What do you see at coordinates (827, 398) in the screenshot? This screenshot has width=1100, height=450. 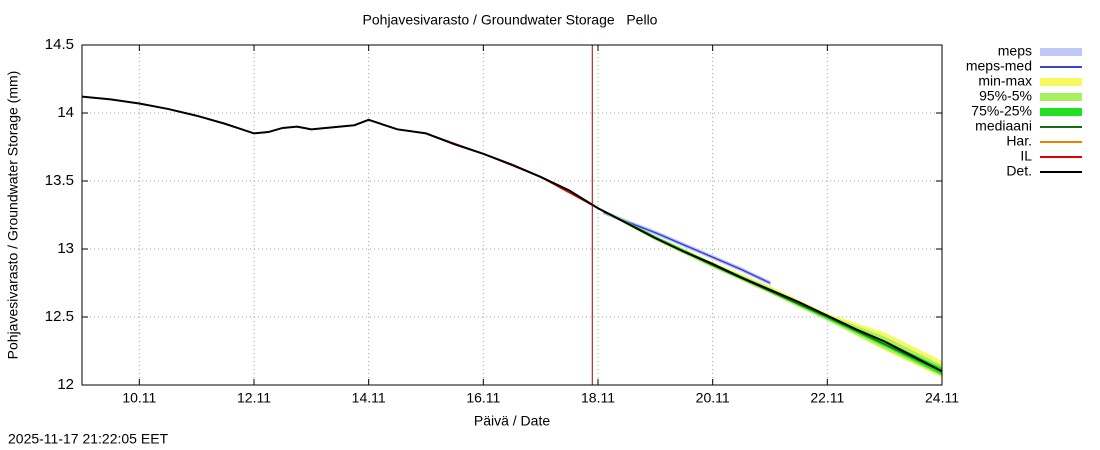 I see `x-tick-label: 22.11` at bounding box center [827, 398].